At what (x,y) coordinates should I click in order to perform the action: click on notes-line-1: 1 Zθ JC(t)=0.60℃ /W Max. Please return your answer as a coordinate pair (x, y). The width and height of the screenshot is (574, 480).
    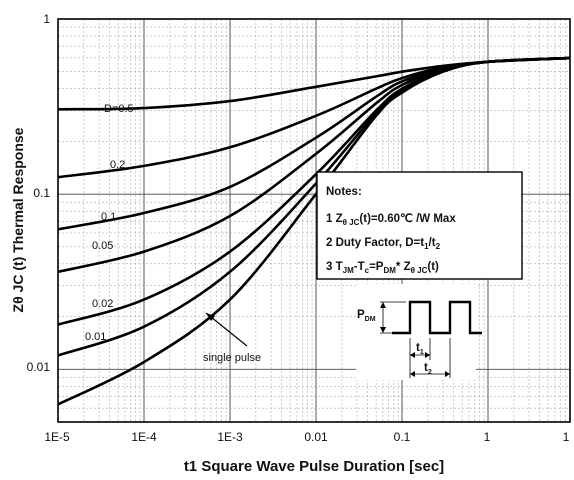
    Looking at the image, I should click on (391, 219).